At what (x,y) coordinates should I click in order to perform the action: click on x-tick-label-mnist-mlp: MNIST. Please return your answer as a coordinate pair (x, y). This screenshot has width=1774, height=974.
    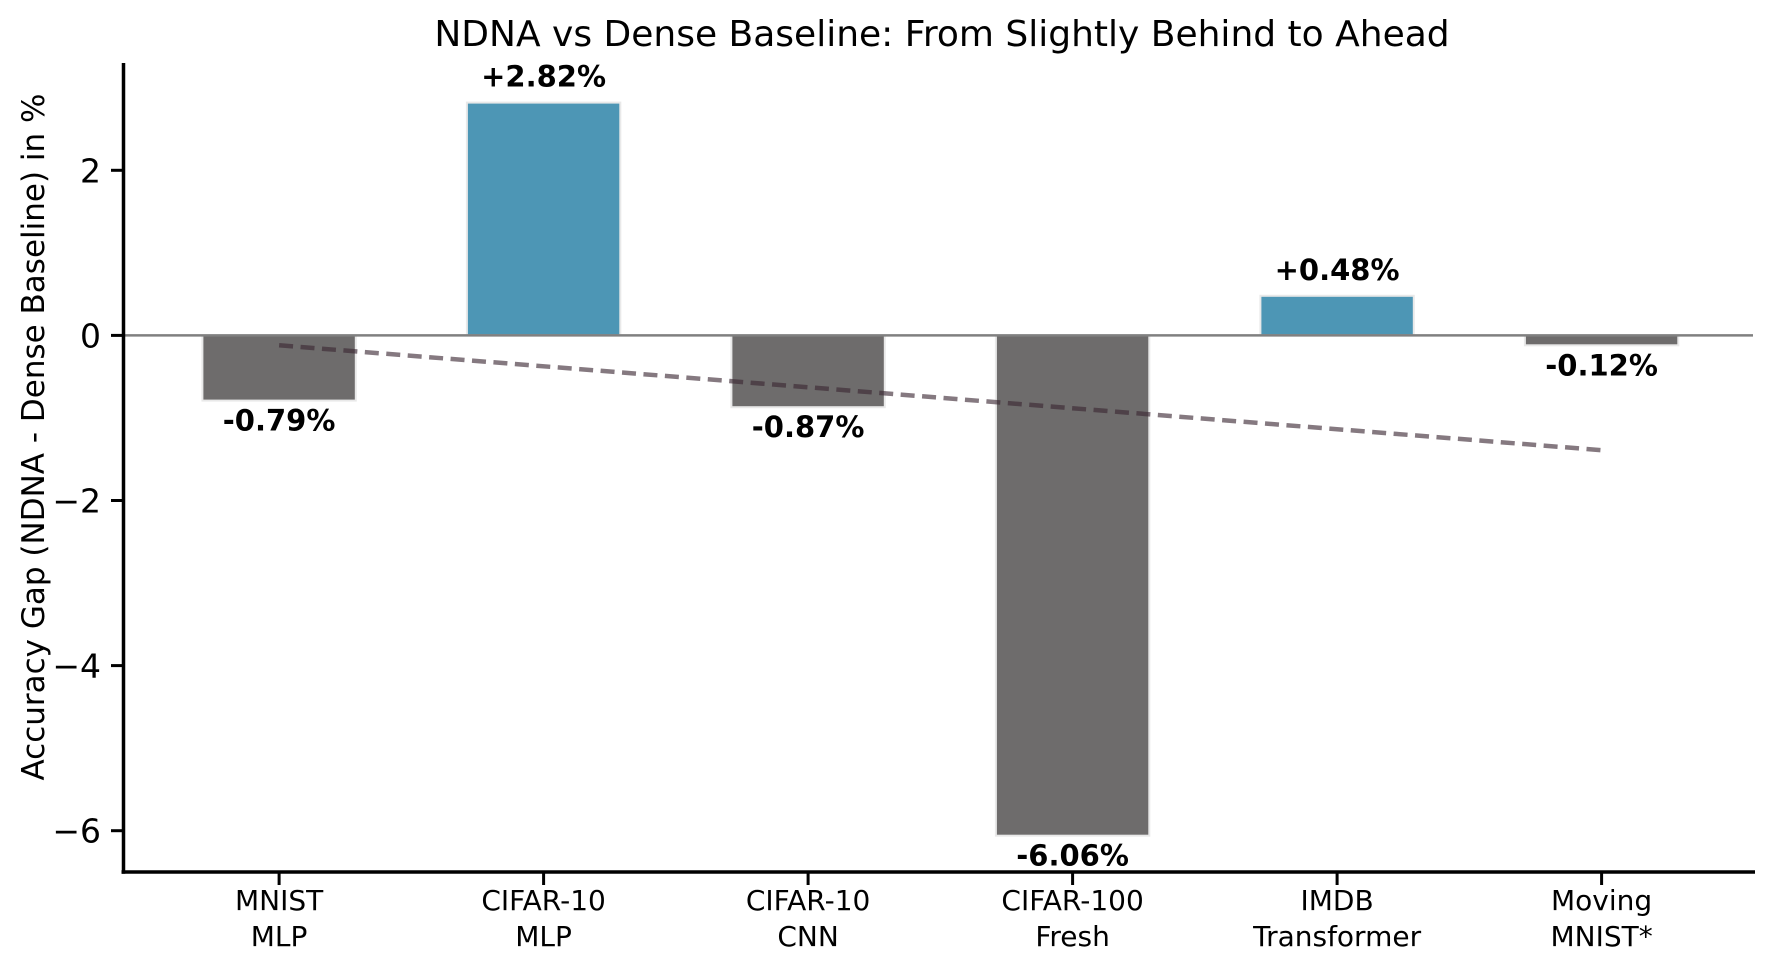
    Looking at the image, I should click on (279, 900).